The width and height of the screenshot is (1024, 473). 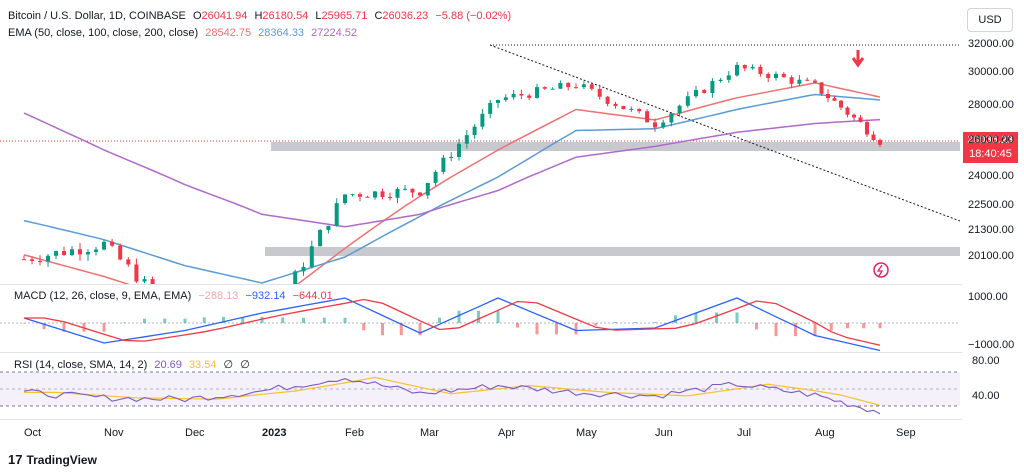 I want to click on price-tick-label: 26000.00, so click(x=991, y=140).